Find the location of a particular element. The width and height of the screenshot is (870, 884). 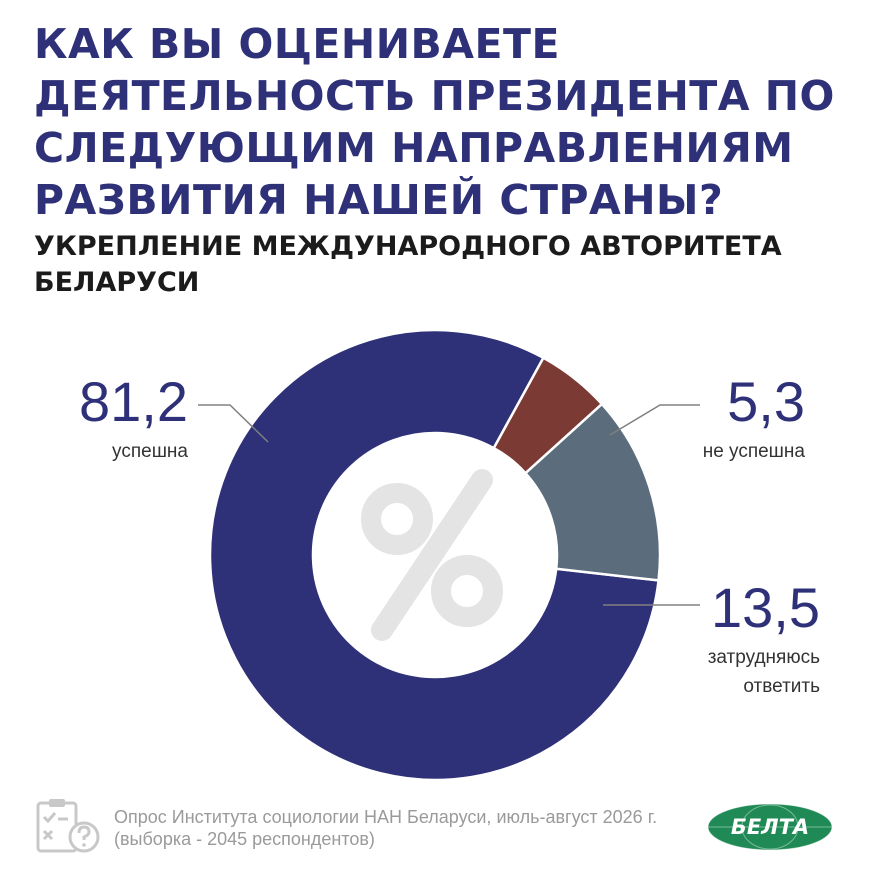

logo-text: БЕЛТА is located at coordinates (770, 827).